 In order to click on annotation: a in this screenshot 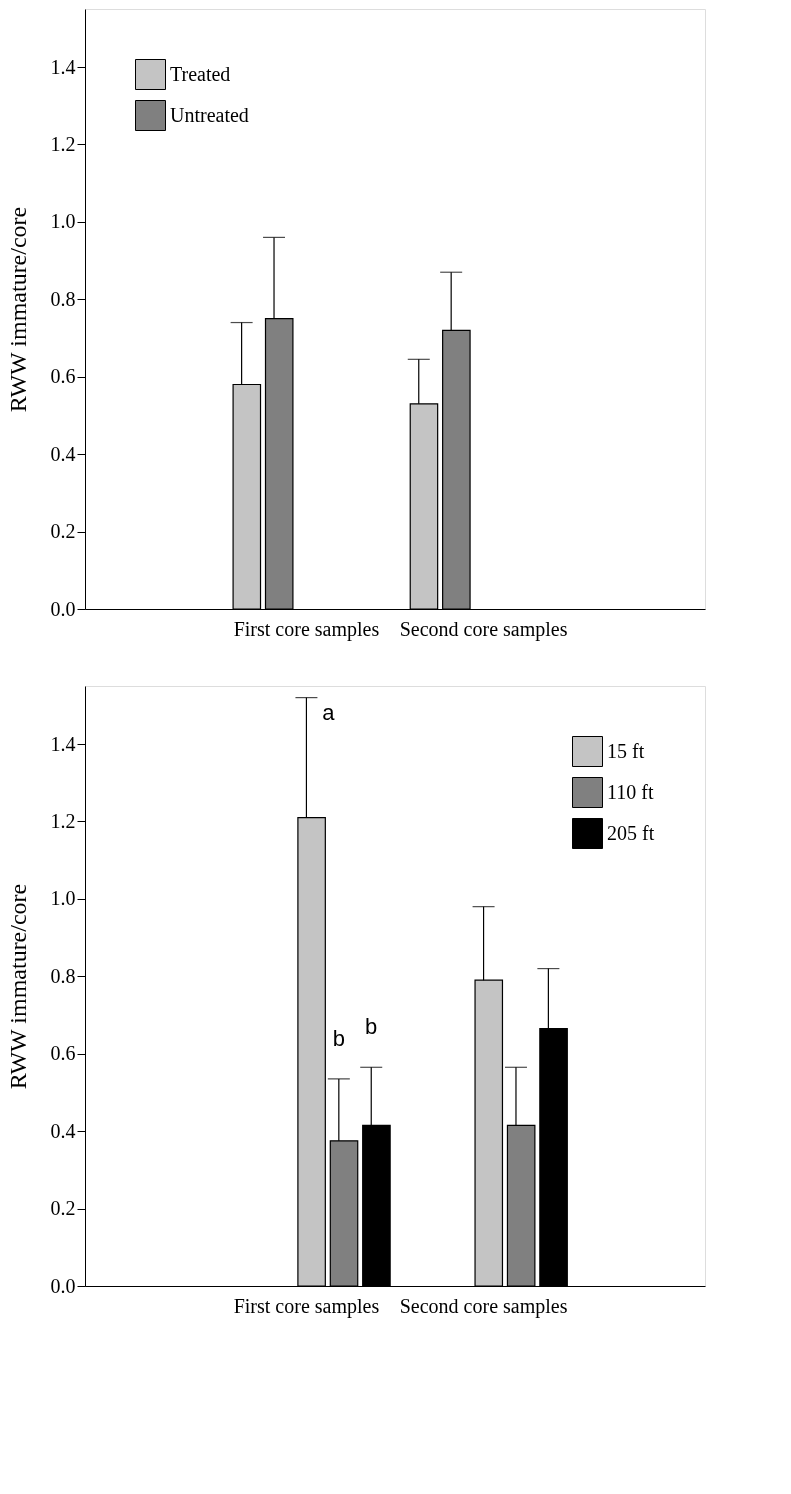, I will do `click(329, 712)`.